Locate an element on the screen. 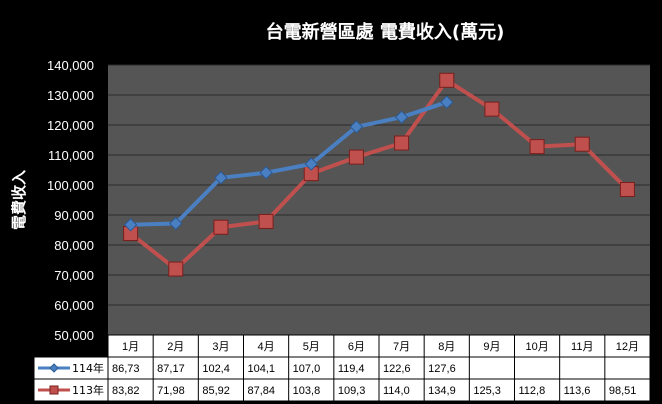 This screenshot has width=662, height=404. x-tick-label: 8月 is located at coordinates (446, 347).